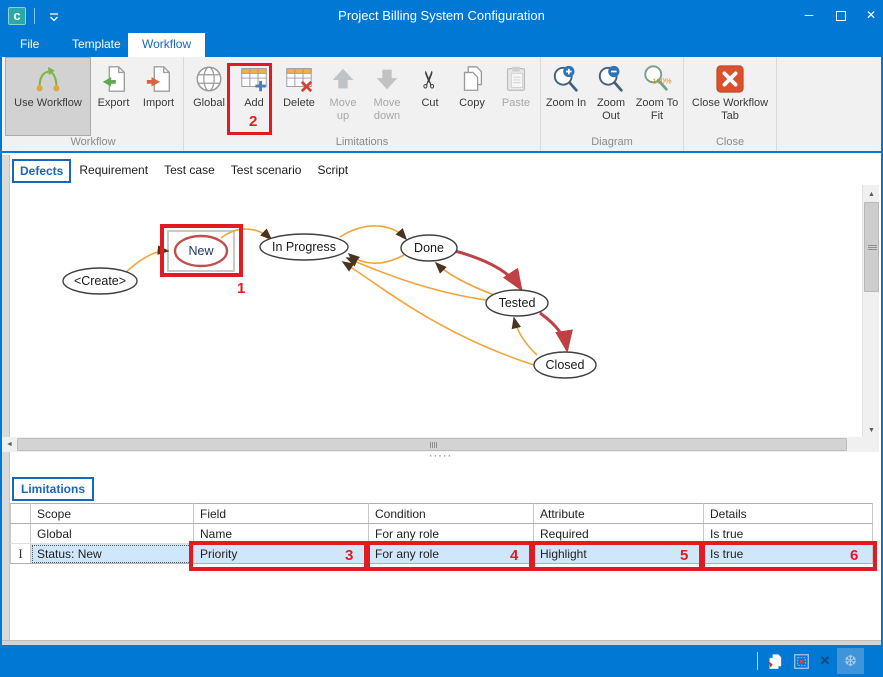  I want to click on column-header-field: Field, so click(281, 513).